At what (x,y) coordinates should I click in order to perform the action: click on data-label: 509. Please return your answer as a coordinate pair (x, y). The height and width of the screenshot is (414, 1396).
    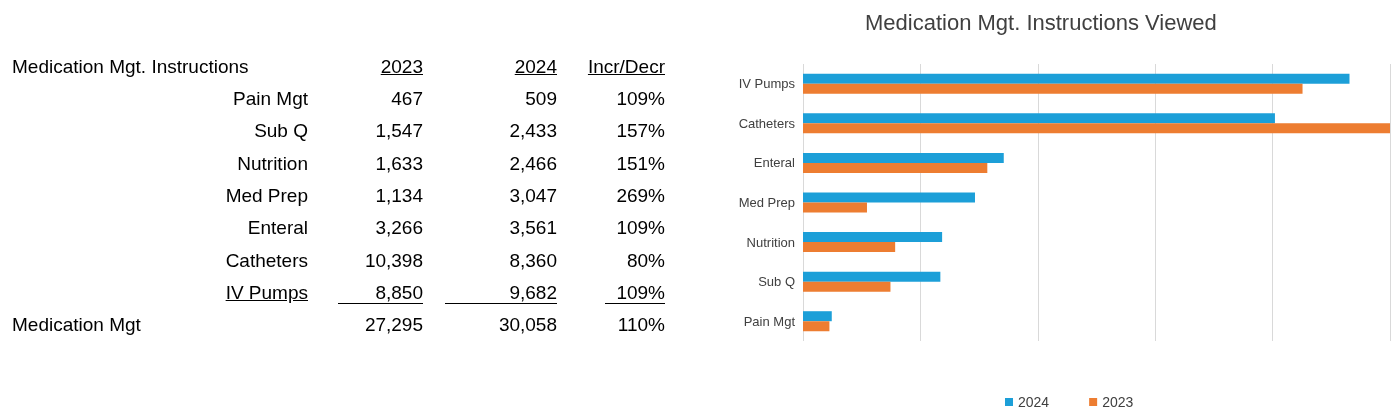
    Looking at the image, I should click on (541, 99).